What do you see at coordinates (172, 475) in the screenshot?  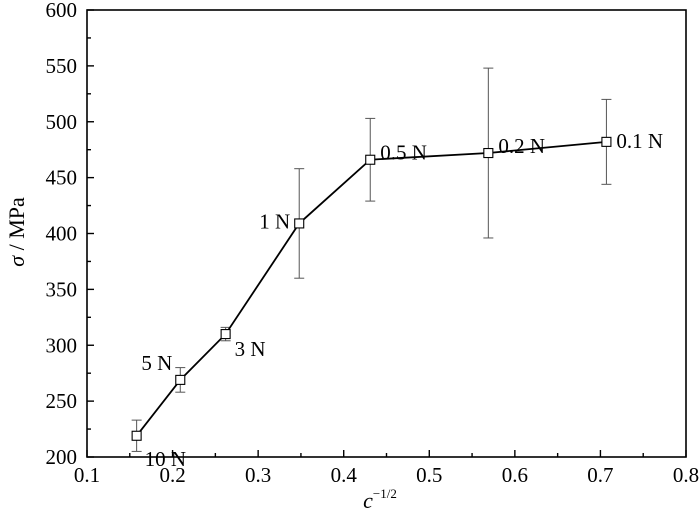 I see `x-tick-label: 0.2` at bounding box center [172, 475].